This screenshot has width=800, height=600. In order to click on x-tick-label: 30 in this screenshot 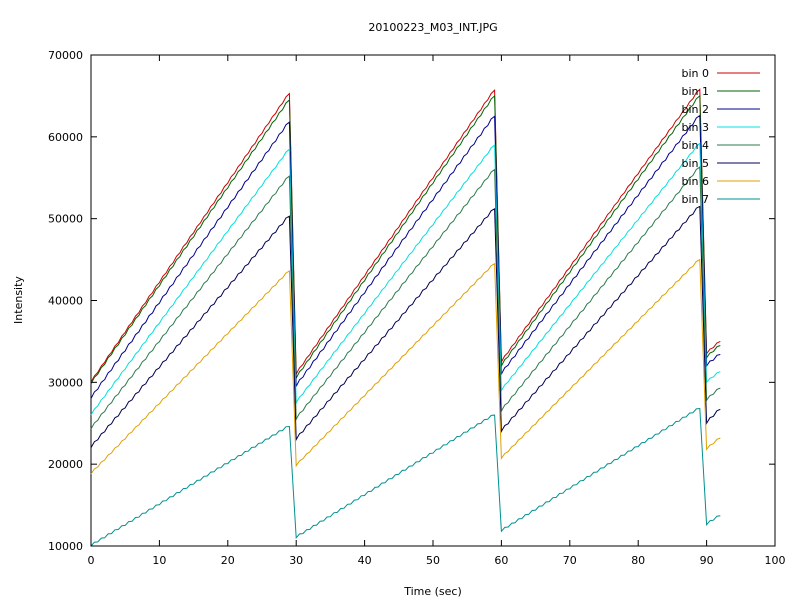, I will do `click(296, 560)`.